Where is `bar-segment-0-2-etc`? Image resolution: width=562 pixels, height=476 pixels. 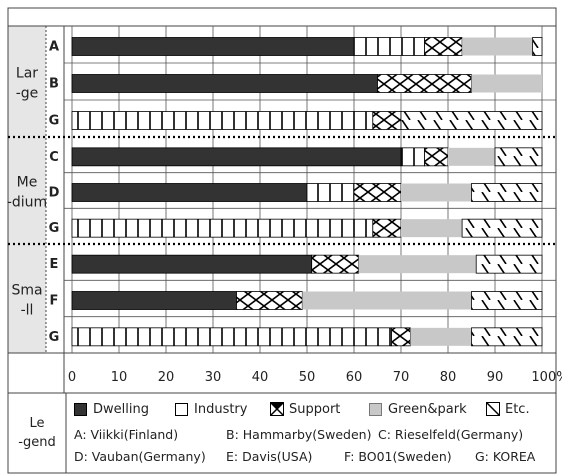
bar-segment-0-2-etc is located at coordinates (471, 120).